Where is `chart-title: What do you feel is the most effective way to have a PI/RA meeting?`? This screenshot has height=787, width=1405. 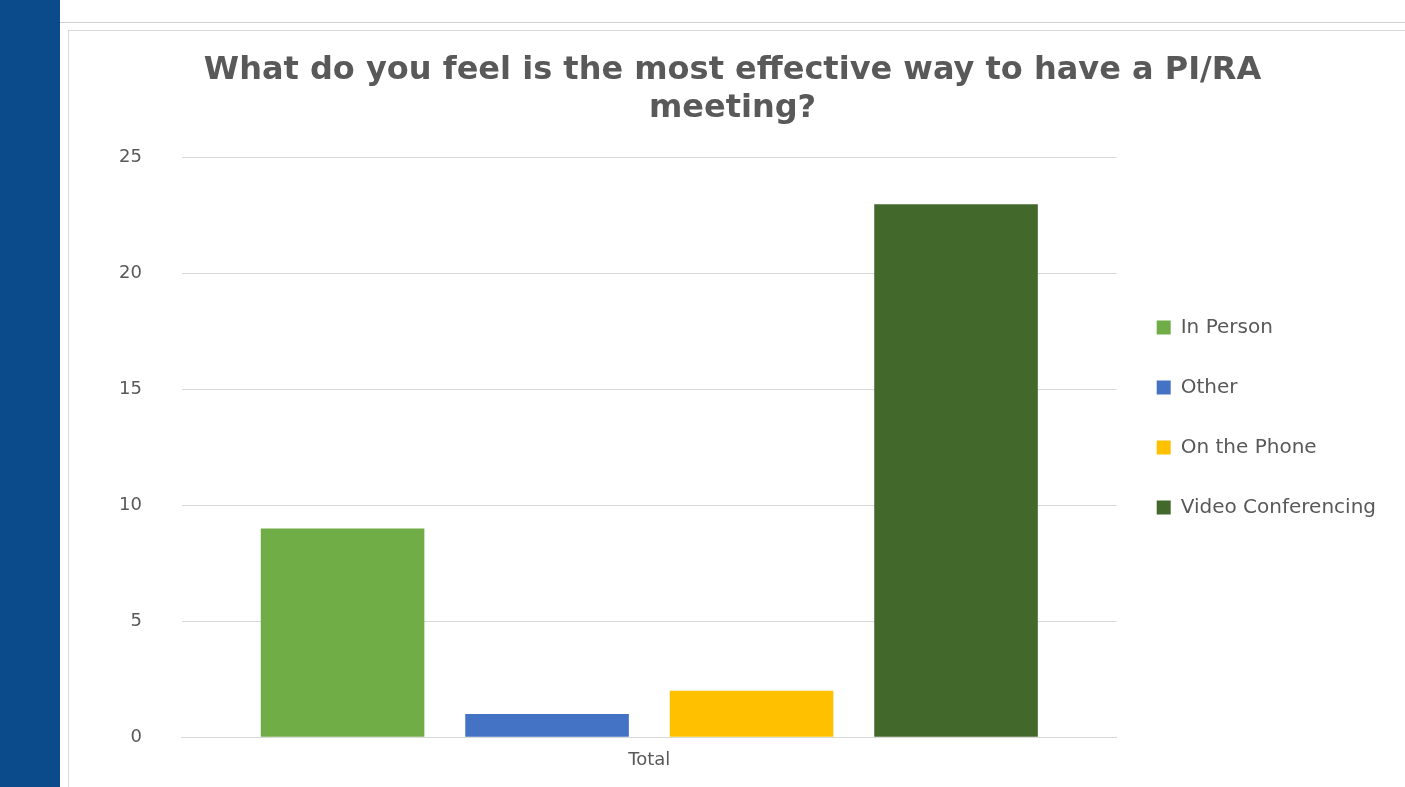 chart-title: What do you feel is the most effective way to have a PI/RA meeting? is located at coordinates (732, 86).